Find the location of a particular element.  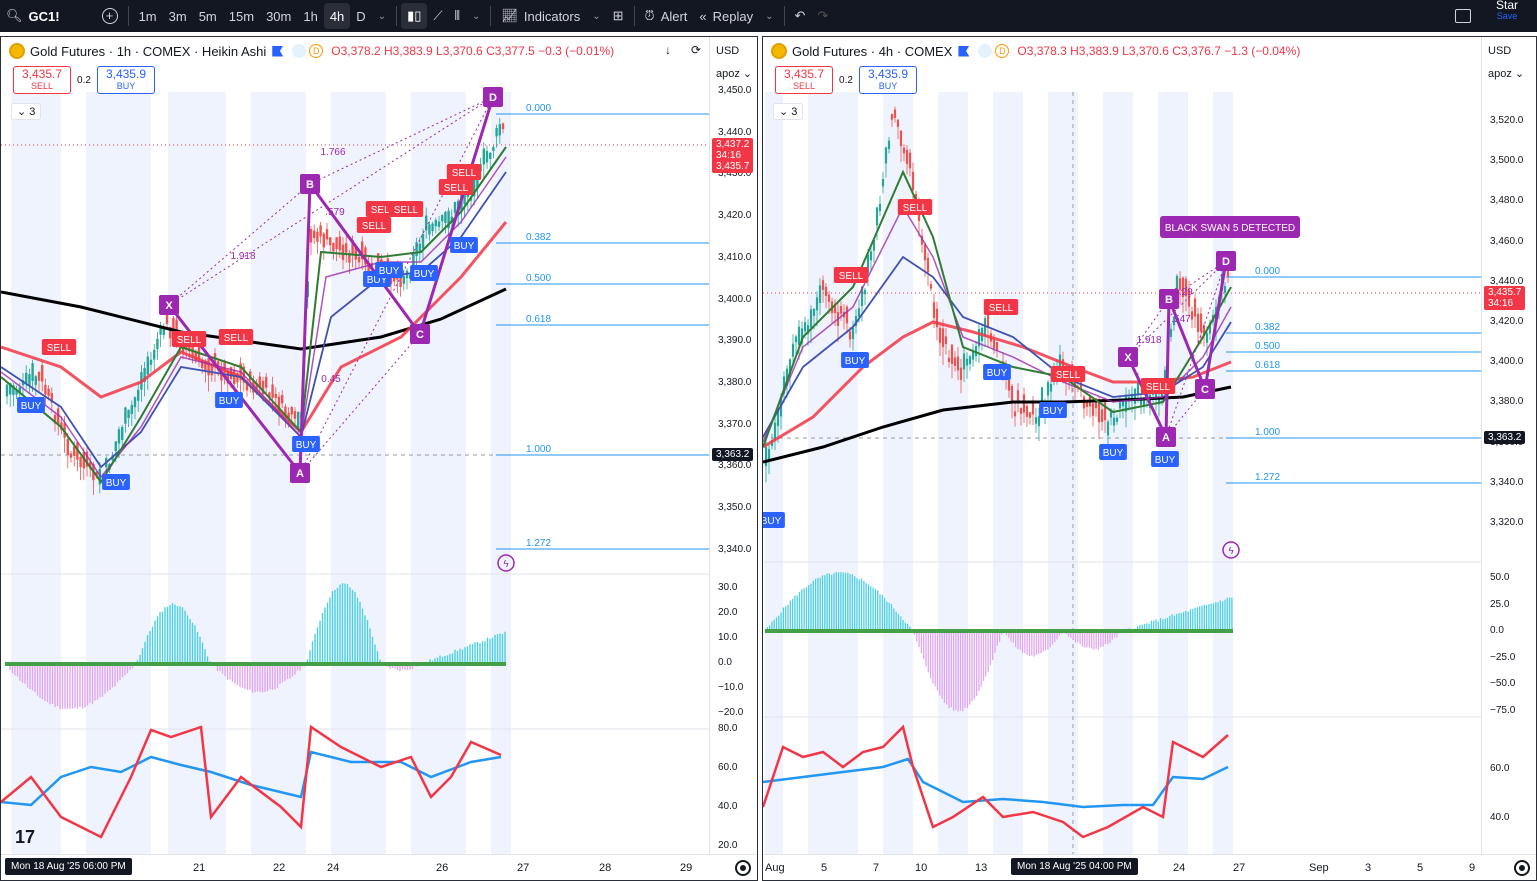

compare-button: + is located at coordinates (110, 16).